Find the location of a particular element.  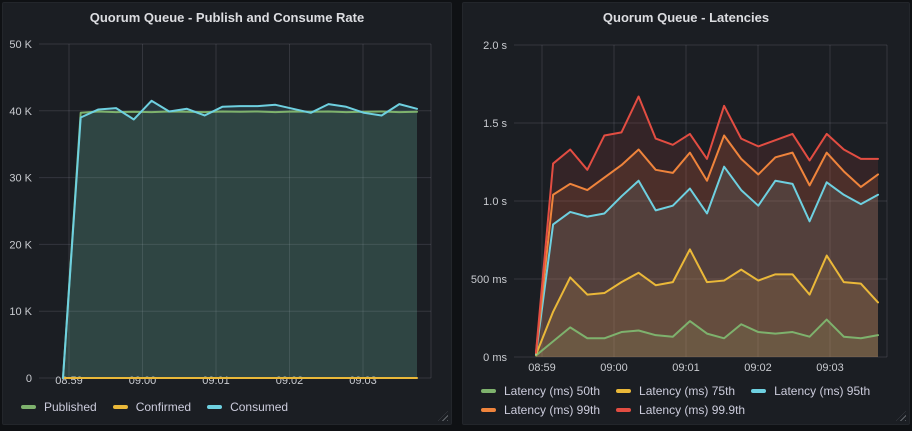

legend-item-confirmed: Confirmed is located at coordinates (152, 407).